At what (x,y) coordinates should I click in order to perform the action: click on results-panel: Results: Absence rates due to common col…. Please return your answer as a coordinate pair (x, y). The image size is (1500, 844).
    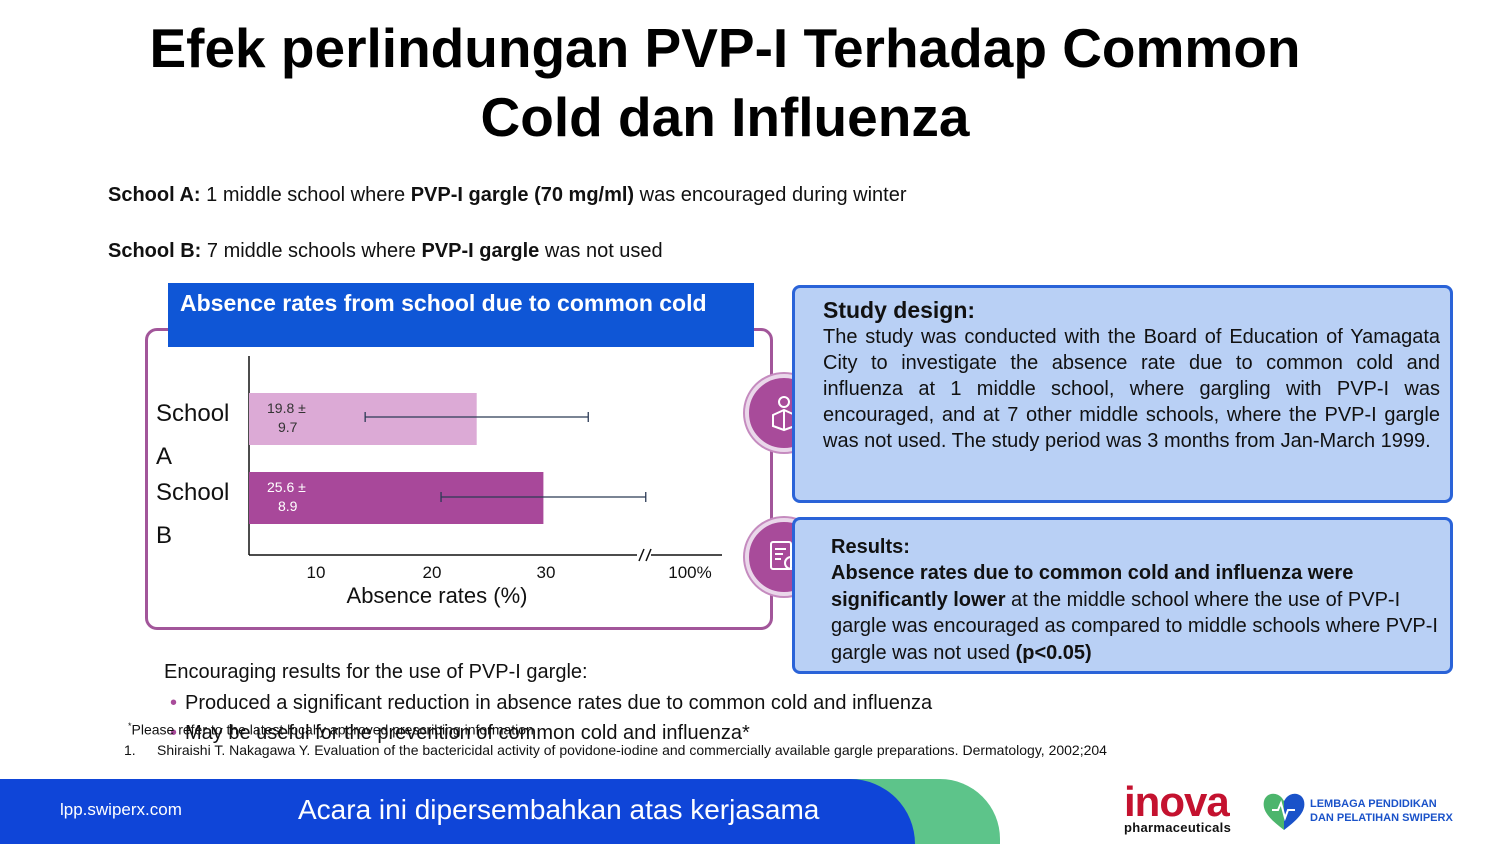
    Looking at the image, I should click on (1122, 595).